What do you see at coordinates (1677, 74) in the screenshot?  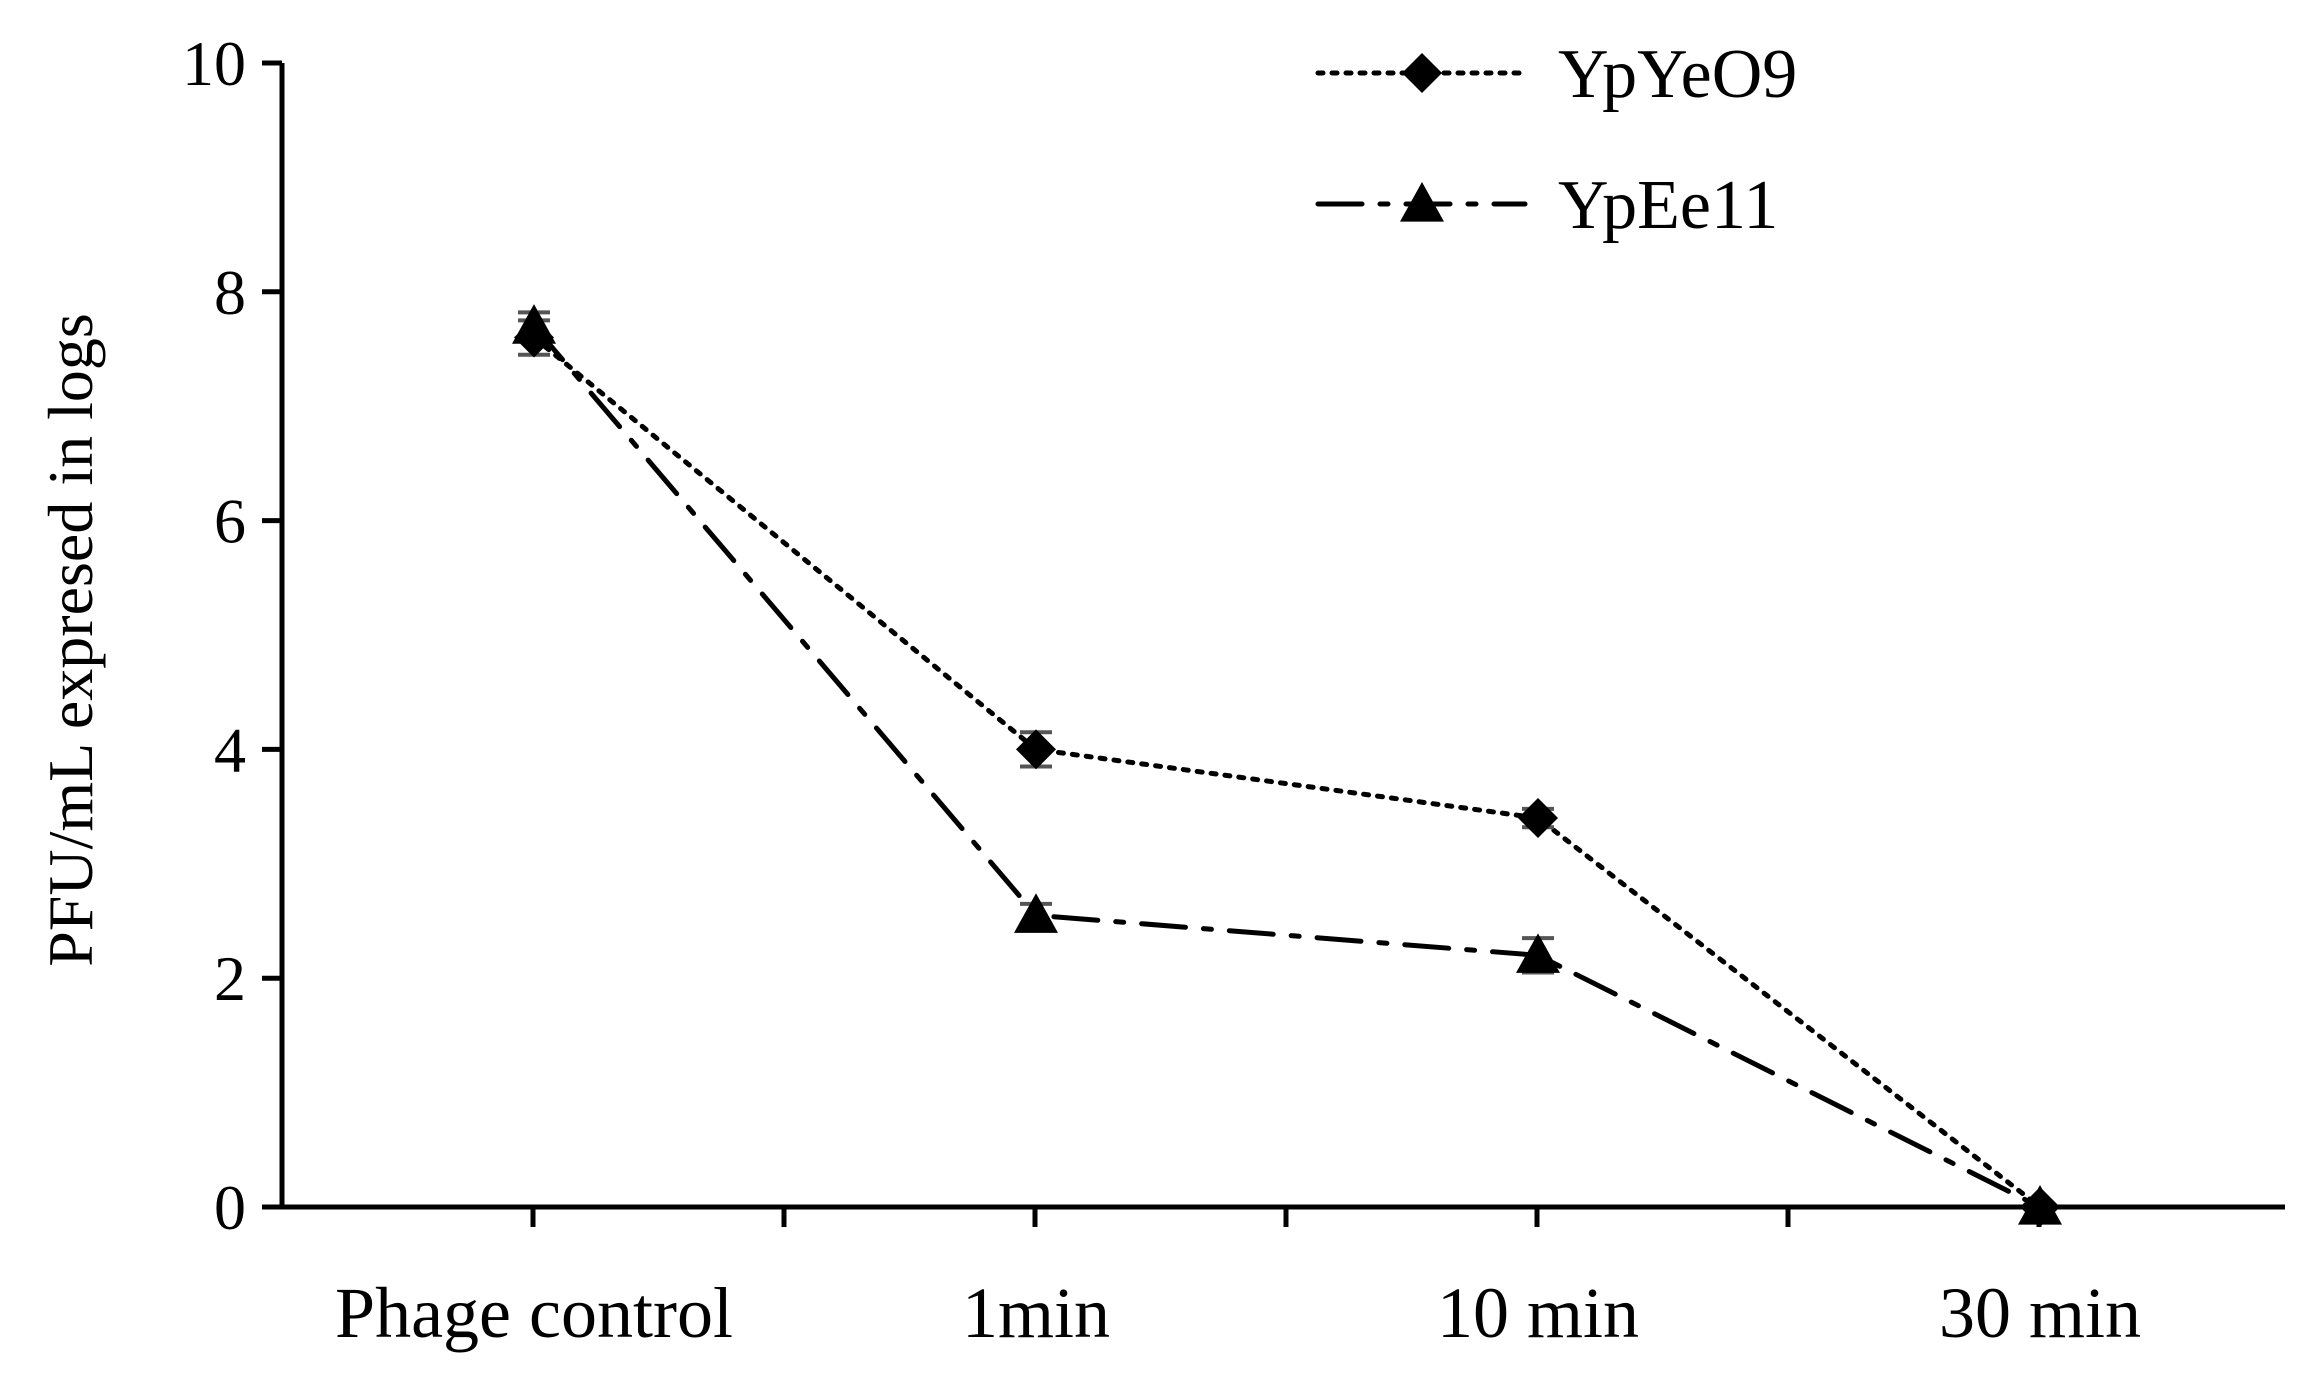 I see `legend-label: YpYeO9` at bounding box center [1677, 74].